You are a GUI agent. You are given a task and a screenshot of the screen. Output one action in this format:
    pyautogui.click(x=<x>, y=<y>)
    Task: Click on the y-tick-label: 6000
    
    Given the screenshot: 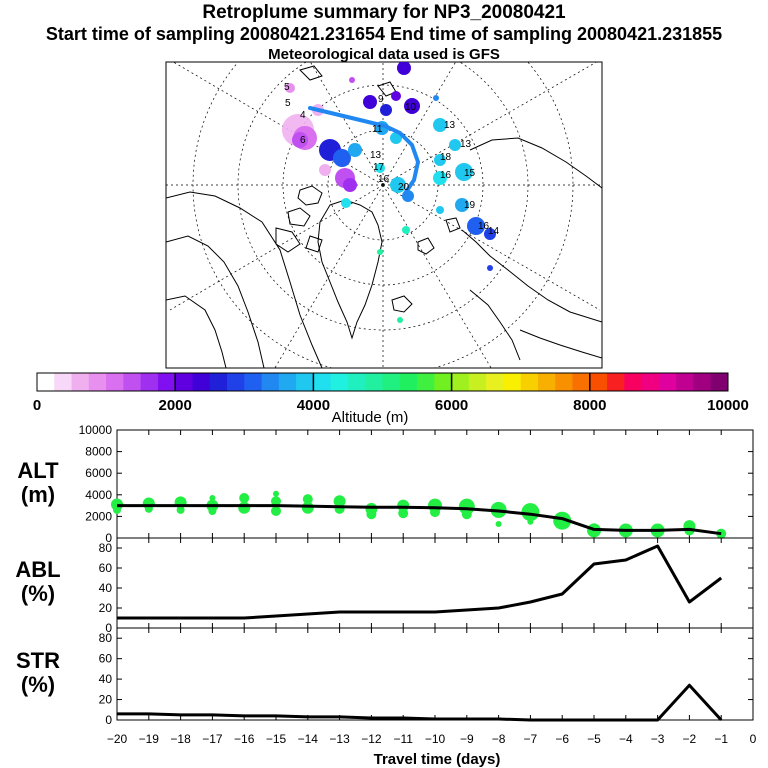 What is the action you would take?
    pyautogui.click(x=98, y=473)
    